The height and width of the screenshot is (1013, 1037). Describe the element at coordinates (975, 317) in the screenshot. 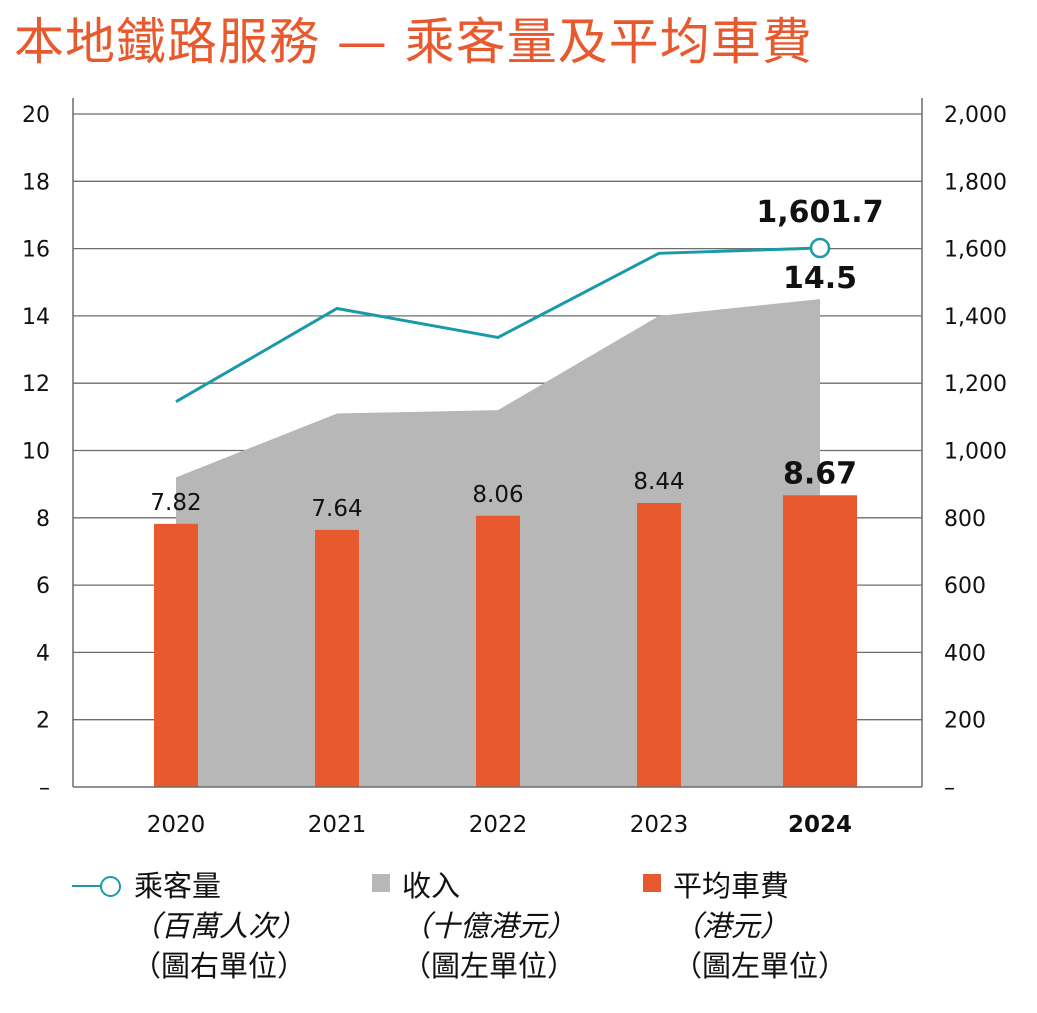

I see `right-axis-tick-label: 1,400` at that location.